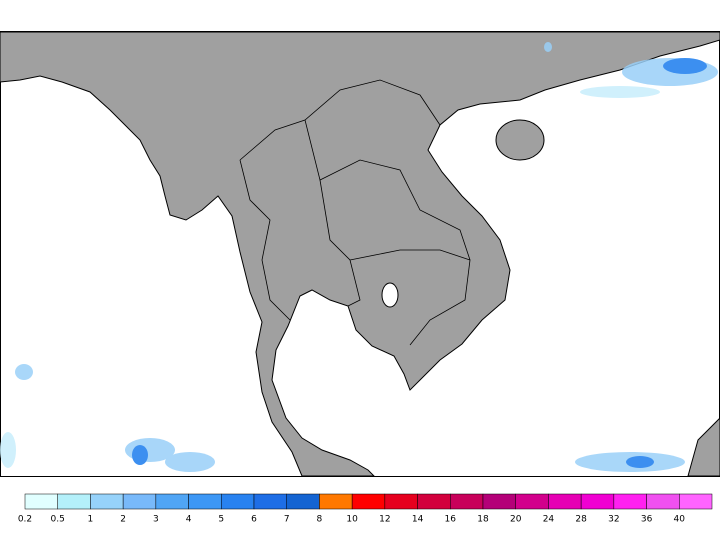 This screenshot has height=540, width=720. What do you see at coordinates (549, 520) in the screenshot?
I see `colorbar-tick-label: 24` at bounding box center [549, 520].